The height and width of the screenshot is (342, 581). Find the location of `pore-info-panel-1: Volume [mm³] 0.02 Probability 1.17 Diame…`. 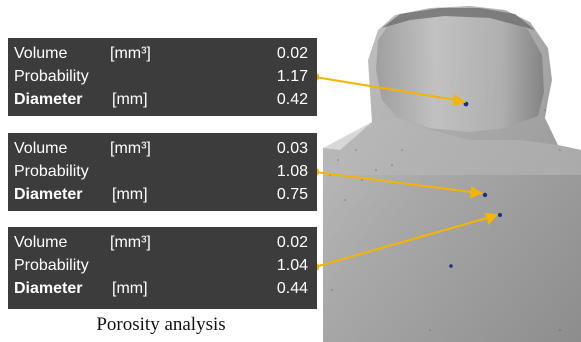

pore-info-panel-1: Volume [mm³] 0.02 Probability 1.17 Diame… is located at coordinates (162, 77).